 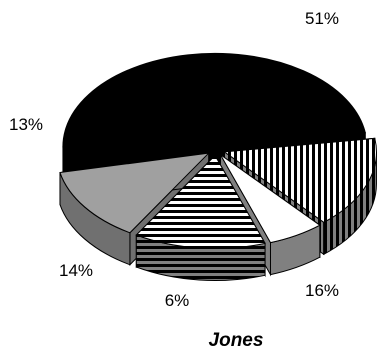 I want to click on pie-slice, so click(x=200, y=217).